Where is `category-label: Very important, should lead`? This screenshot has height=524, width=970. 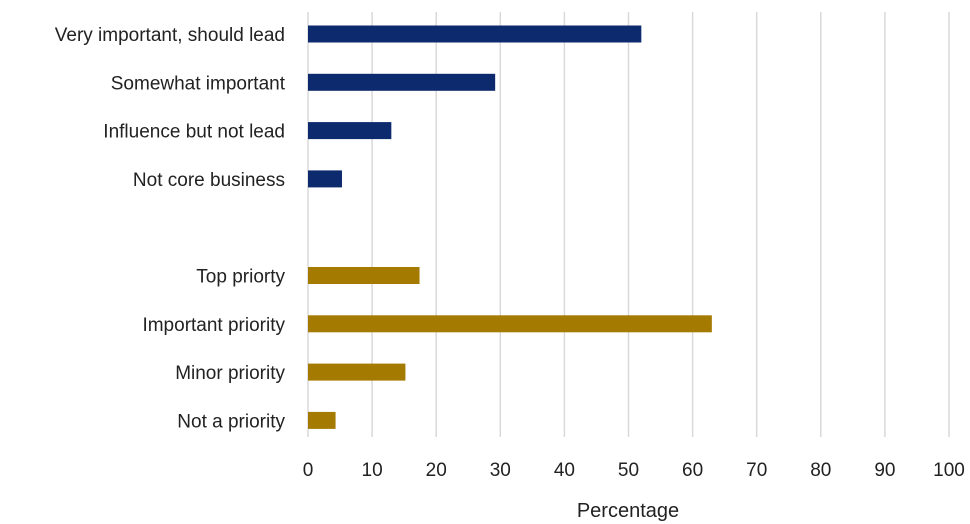
category-label: Very important, should lead is located at coordinates (170, 35).